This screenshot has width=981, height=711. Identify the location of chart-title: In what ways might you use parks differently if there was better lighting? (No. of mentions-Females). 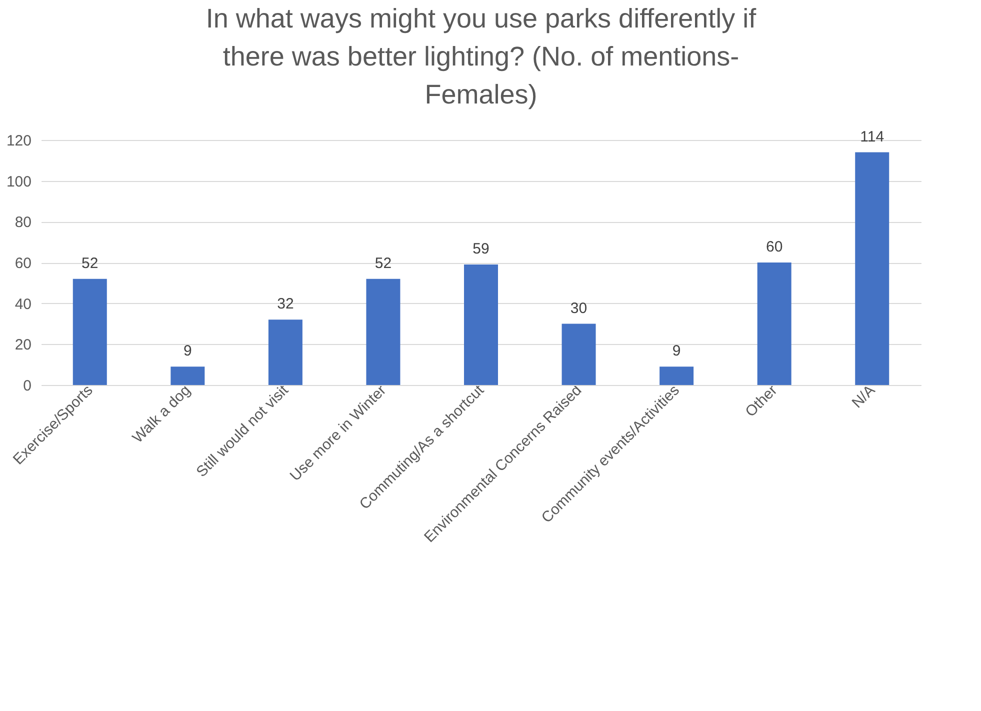
(481, 56).